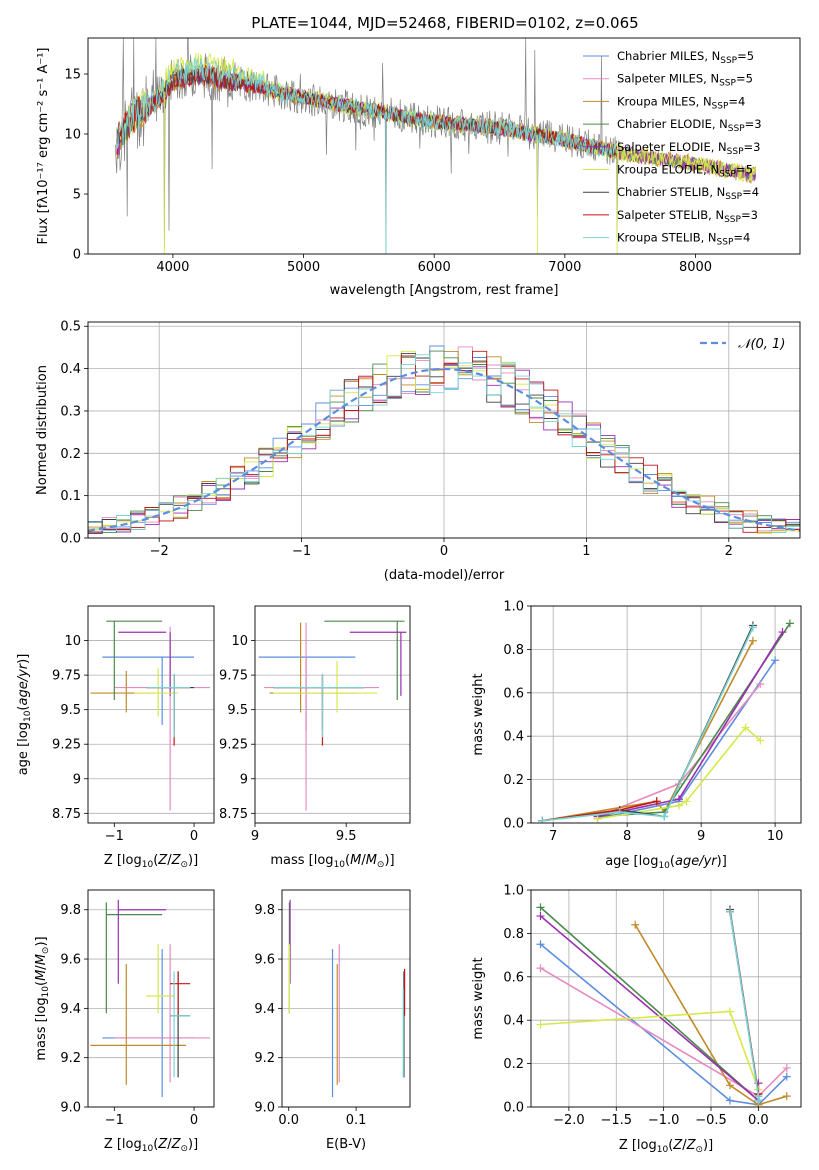 The image size is (819, 1170). Describe the element at coordinates (70, 327) in the screenshot. I see `y-tick-label: 0.5` at that location.